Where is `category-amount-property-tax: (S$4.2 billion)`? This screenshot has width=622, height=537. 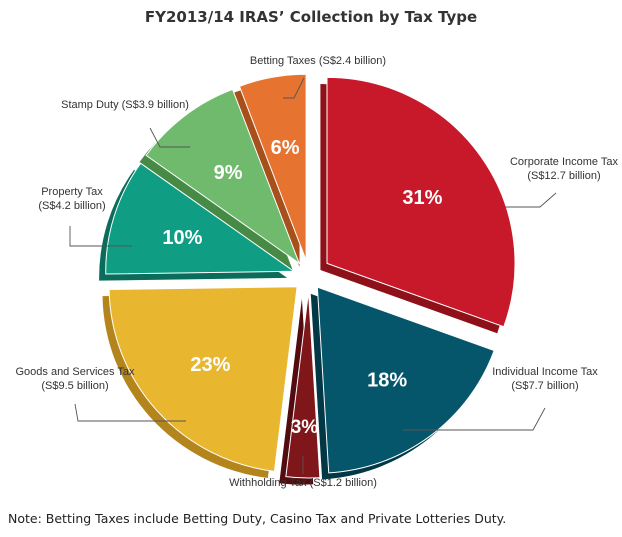 category-amount-property-tax: (S$4.2 billion) is located at coordinates (71, 206).